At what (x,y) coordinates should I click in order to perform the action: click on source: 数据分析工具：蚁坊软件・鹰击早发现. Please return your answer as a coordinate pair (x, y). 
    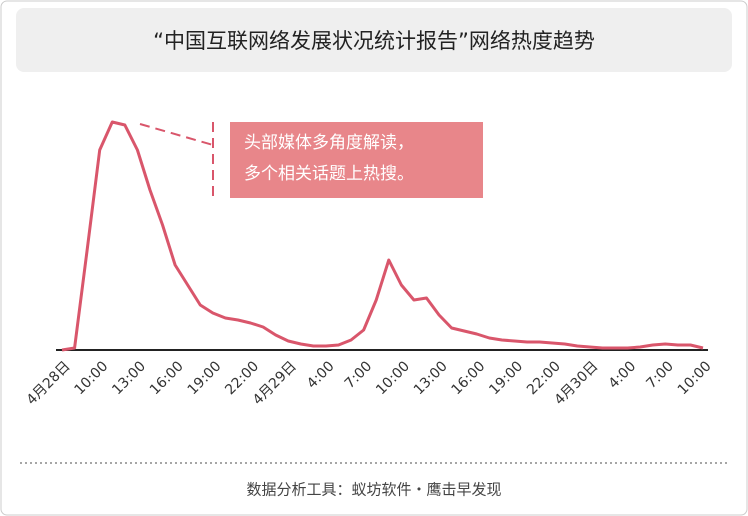
    Looking at the image, I should click on (373, 490).